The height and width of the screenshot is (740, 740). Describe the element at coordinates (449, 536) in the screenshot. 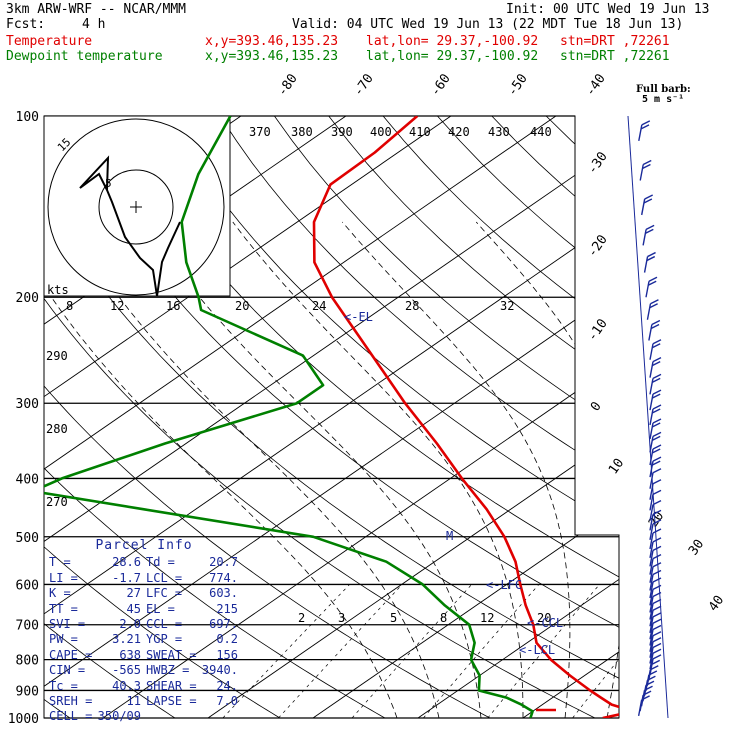

I see `level-marker: M` at that location.